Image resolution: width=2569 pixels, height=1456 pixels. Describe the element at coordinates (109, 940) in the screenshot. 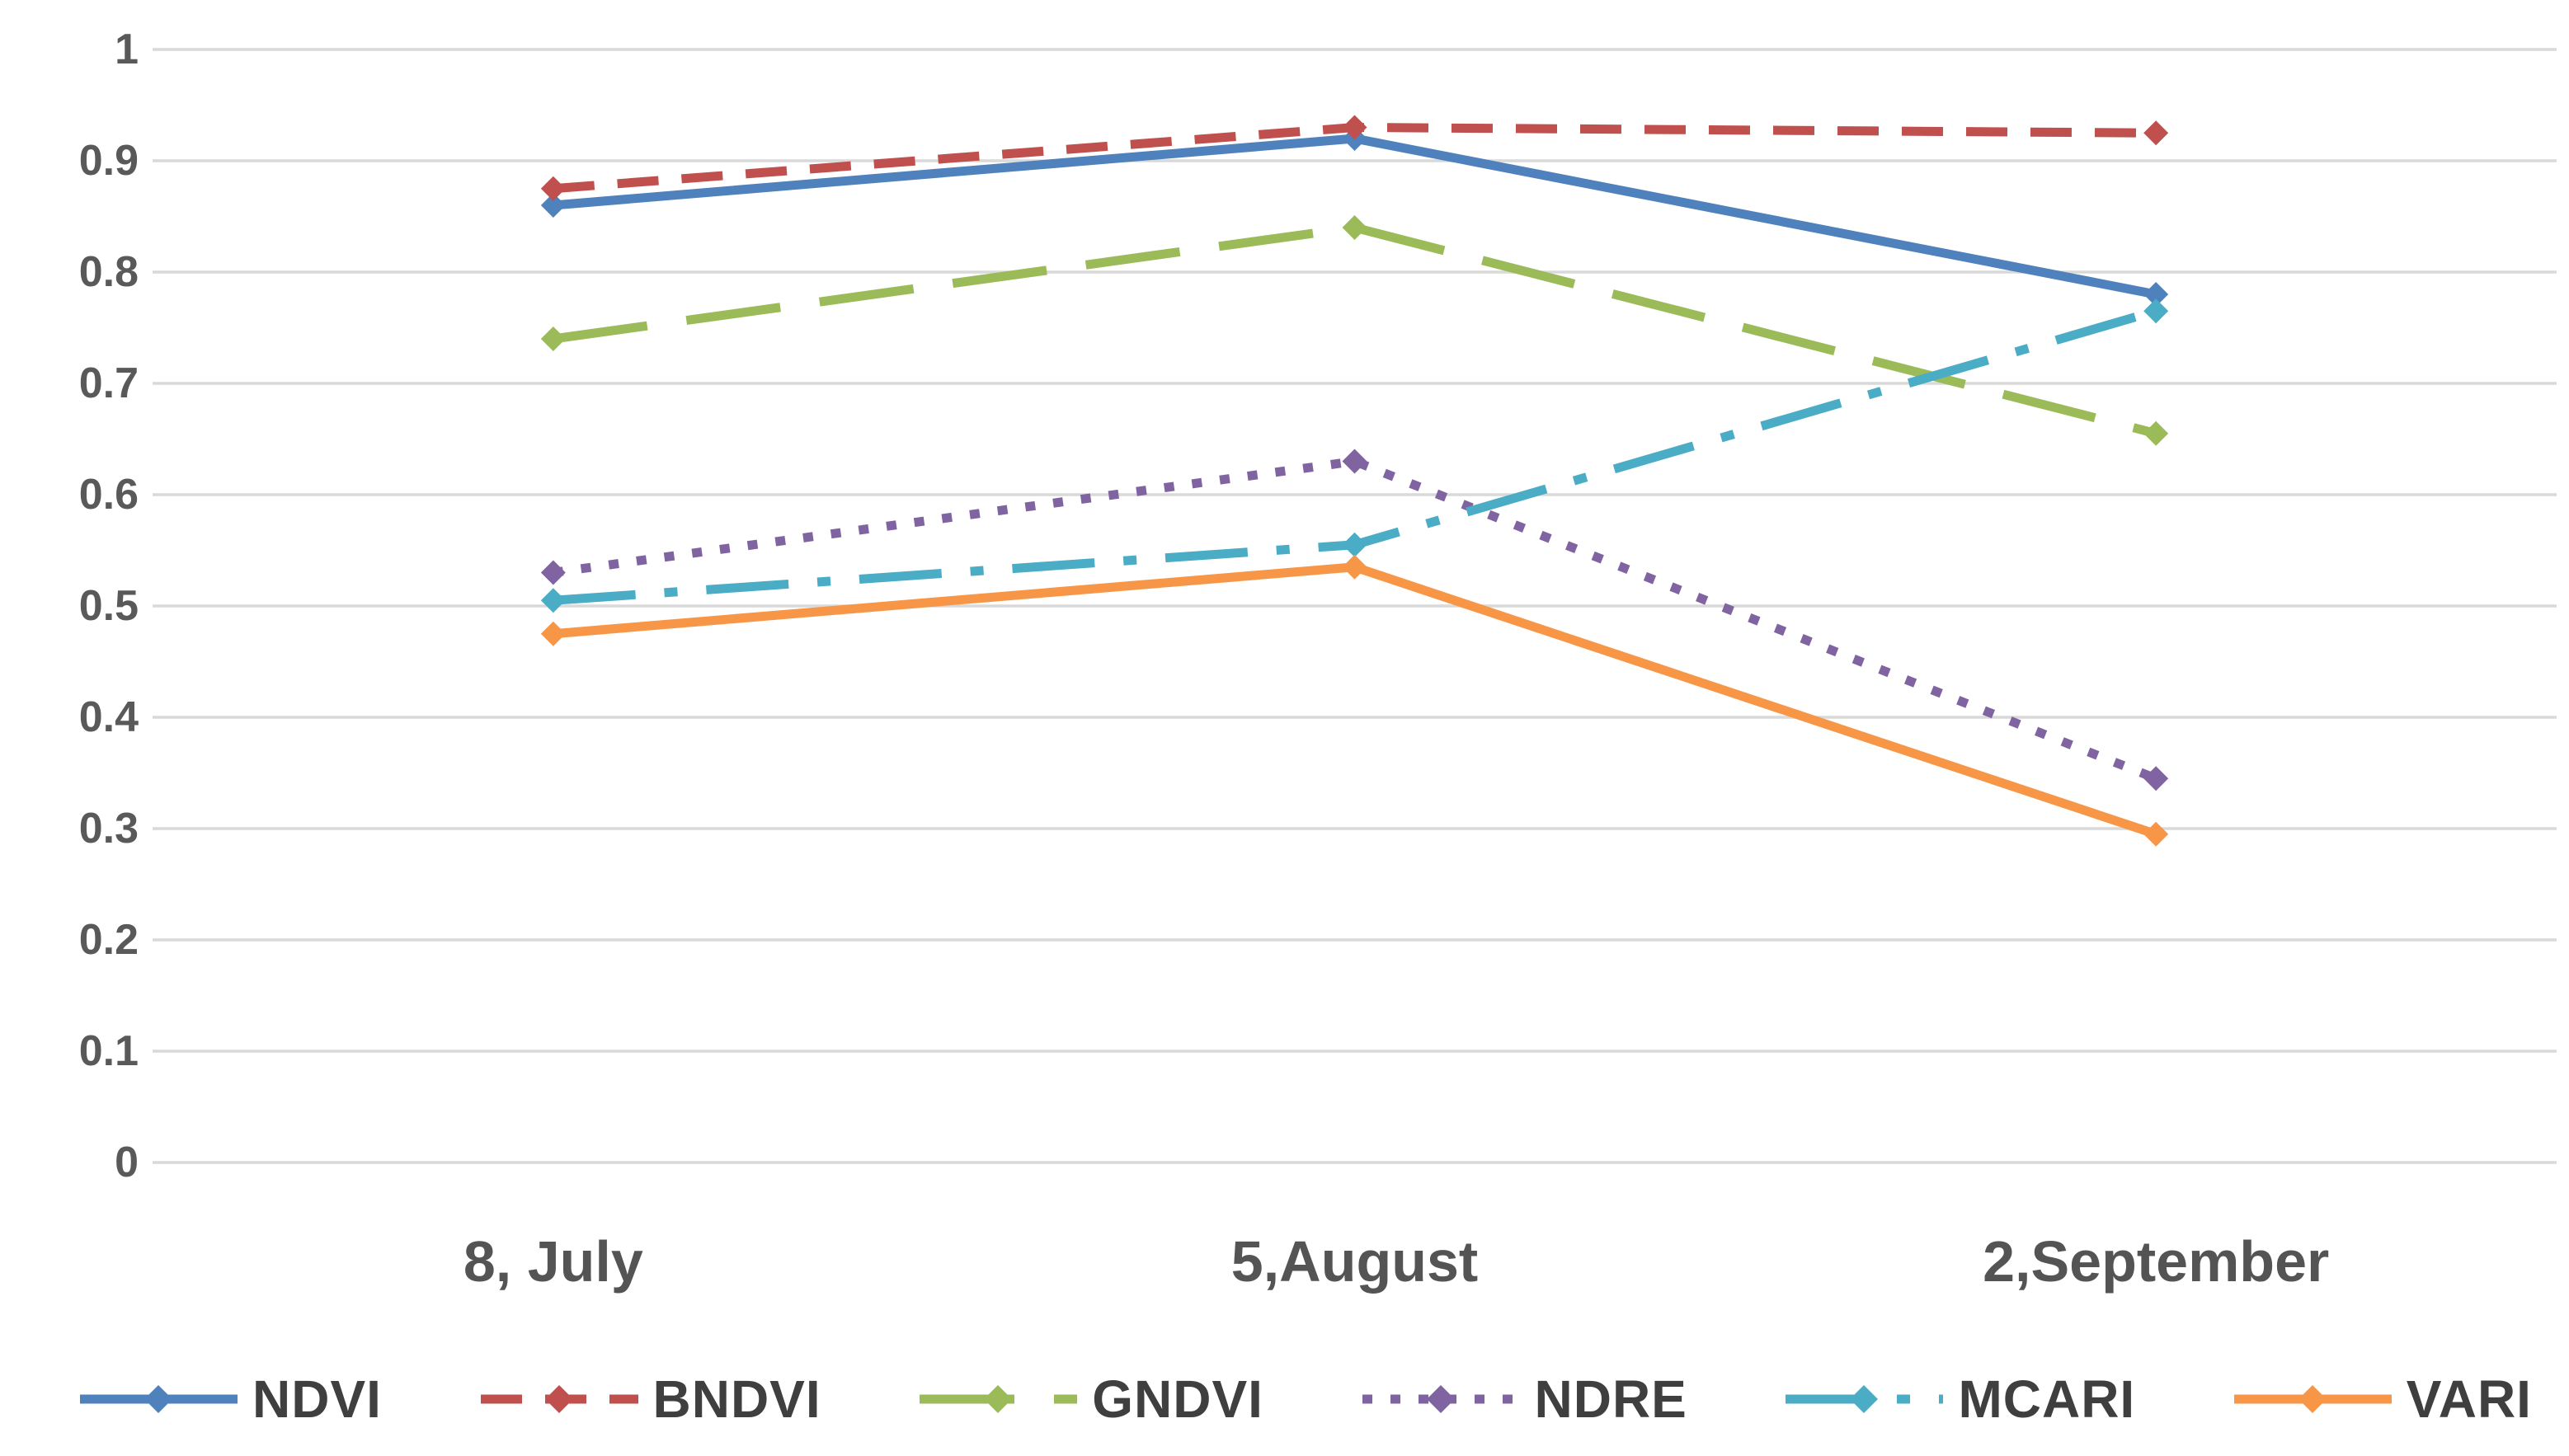

I see `y-axis-tick-label: 0.2` at that location.